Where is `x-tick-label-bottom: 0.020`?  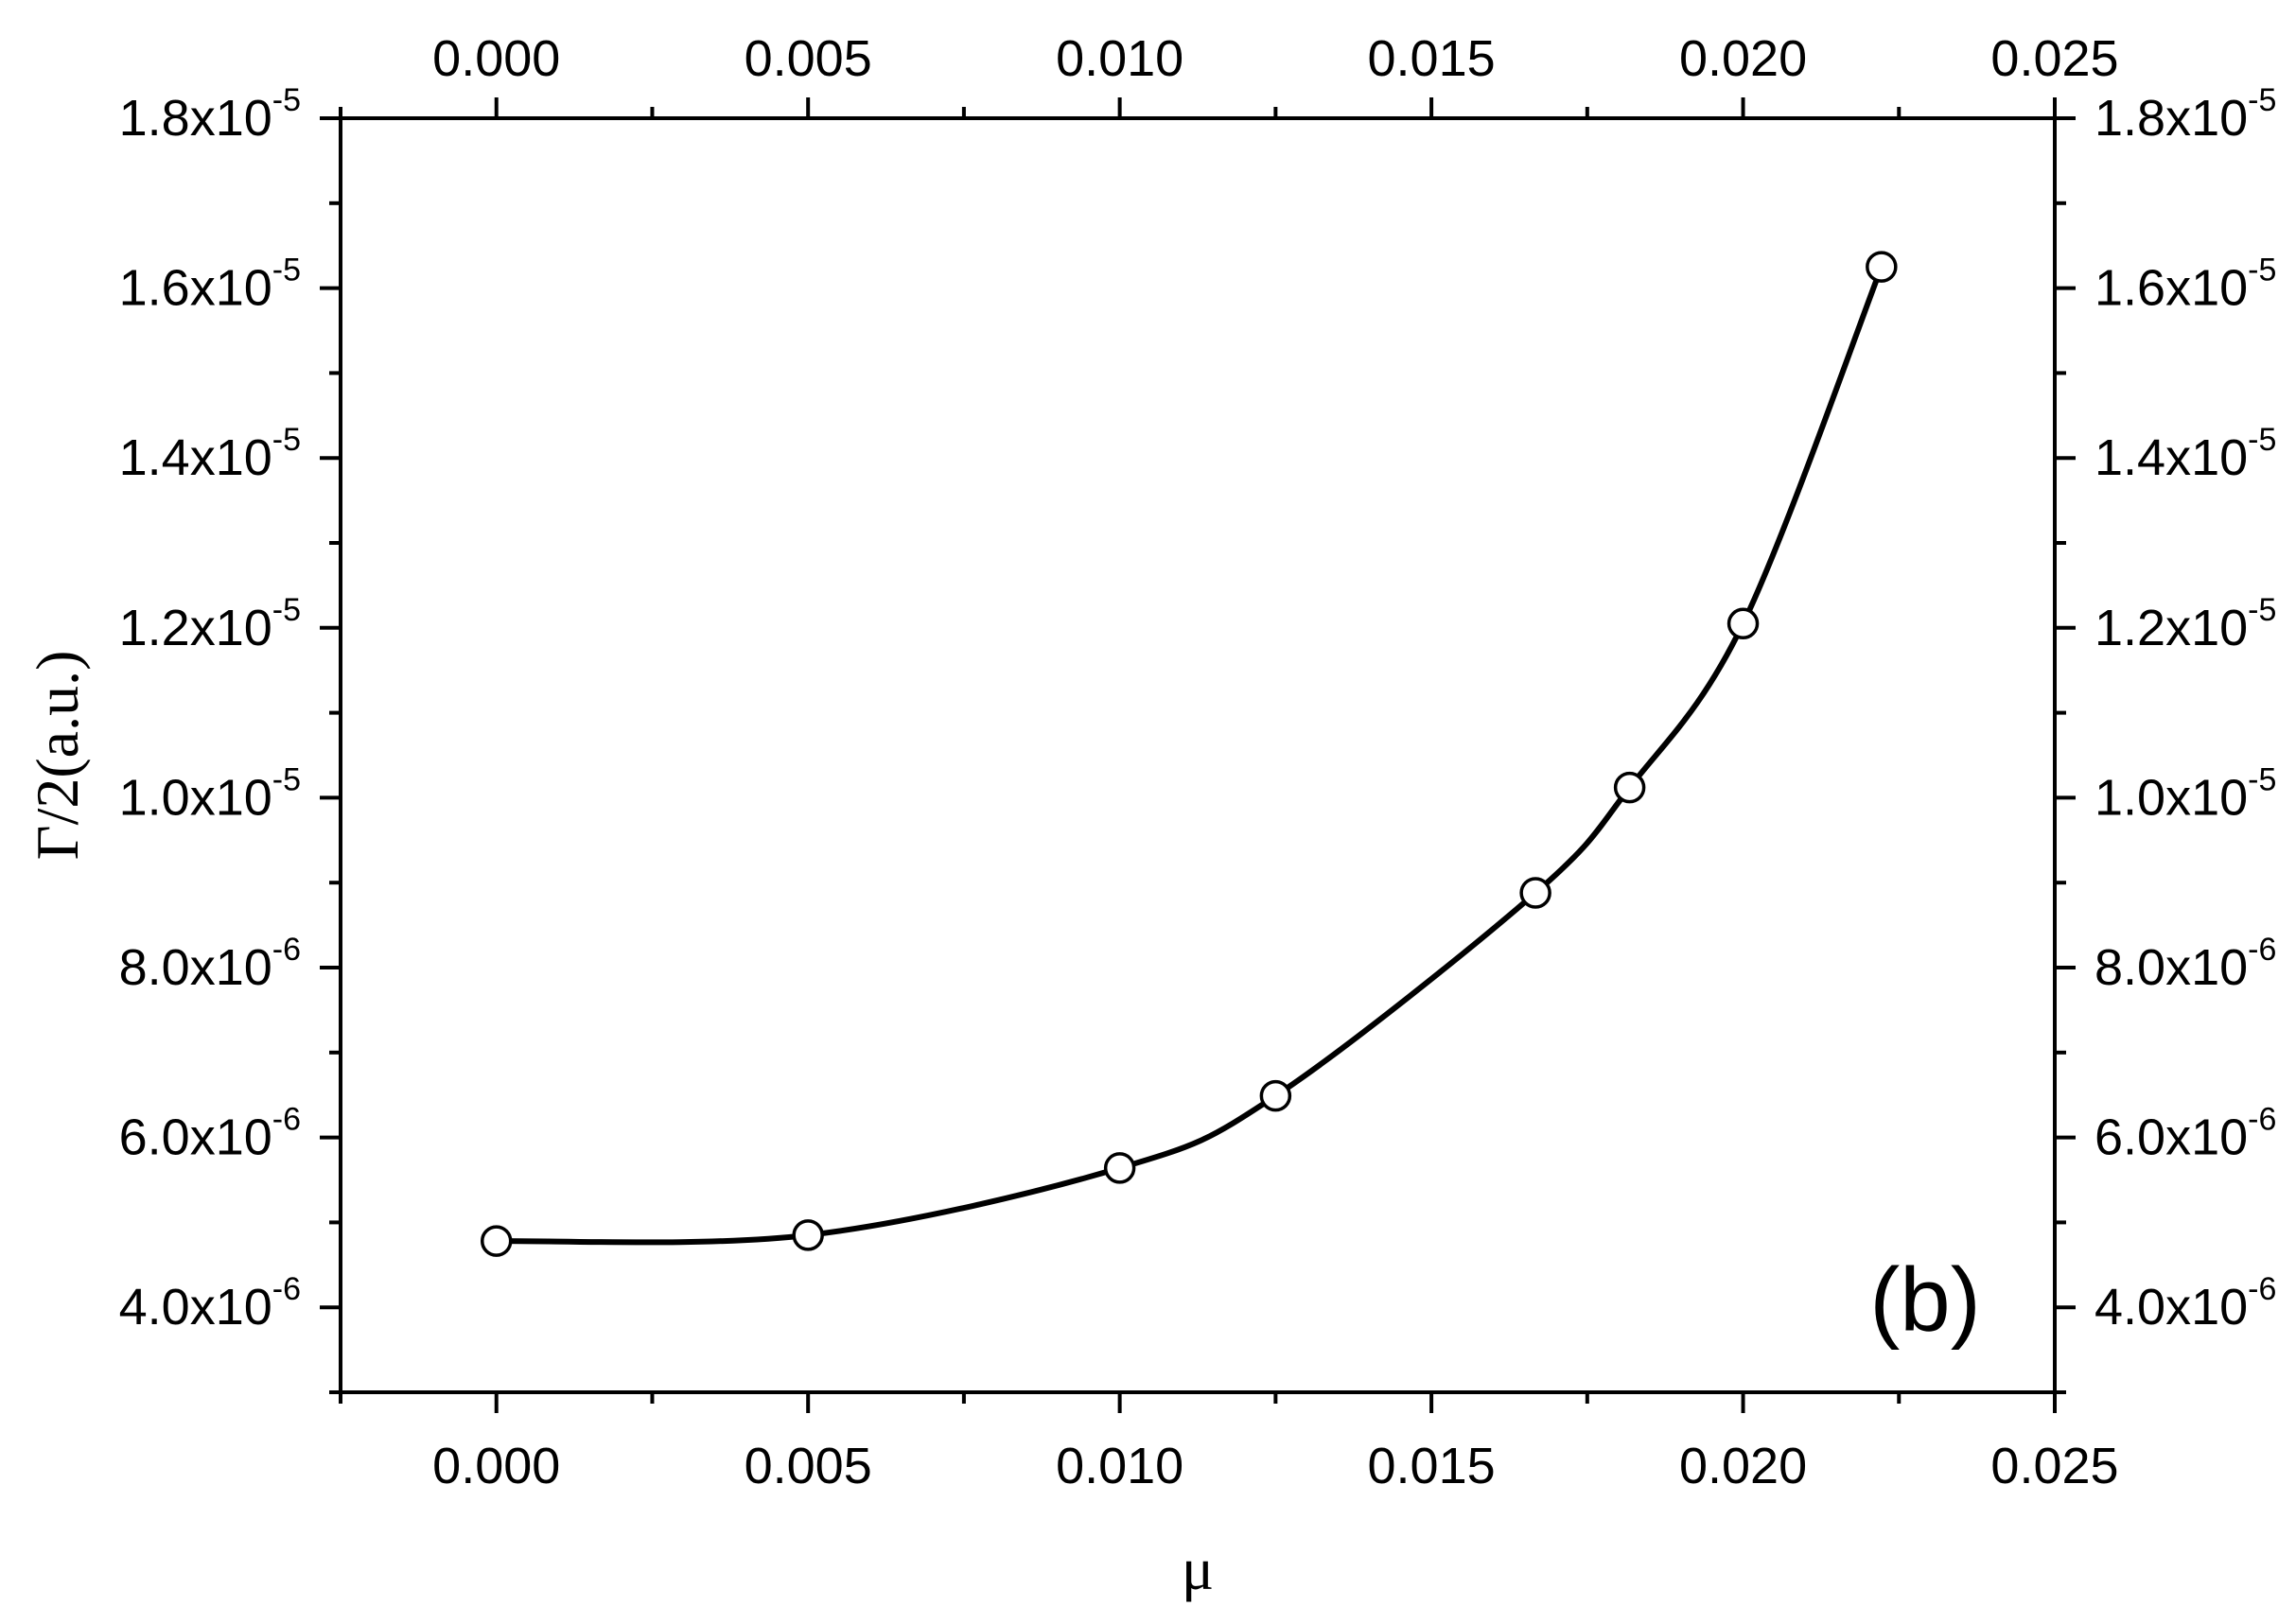
x-tick-label-bottom: 0.020 is located at coordinates (1743, 1466).